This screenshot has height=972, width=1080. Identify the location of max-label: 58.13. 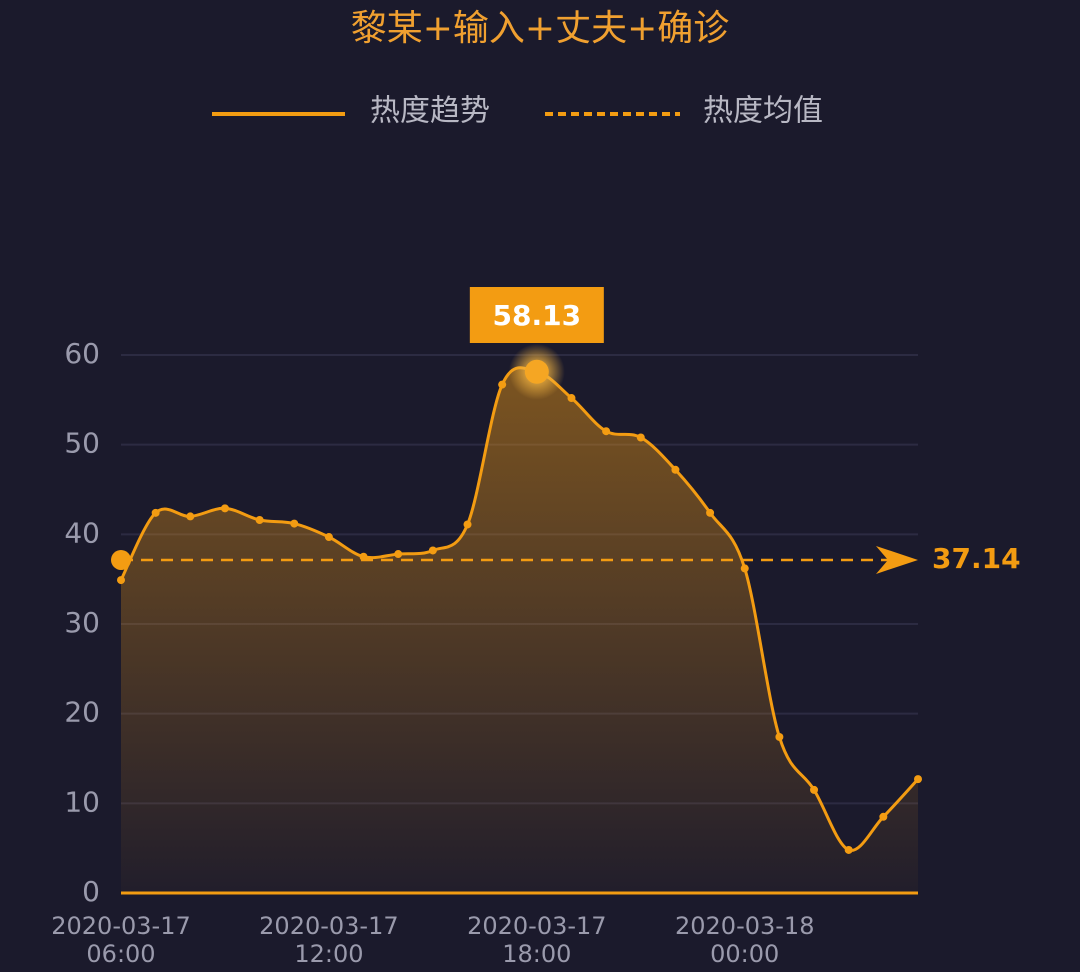
(537, 315).